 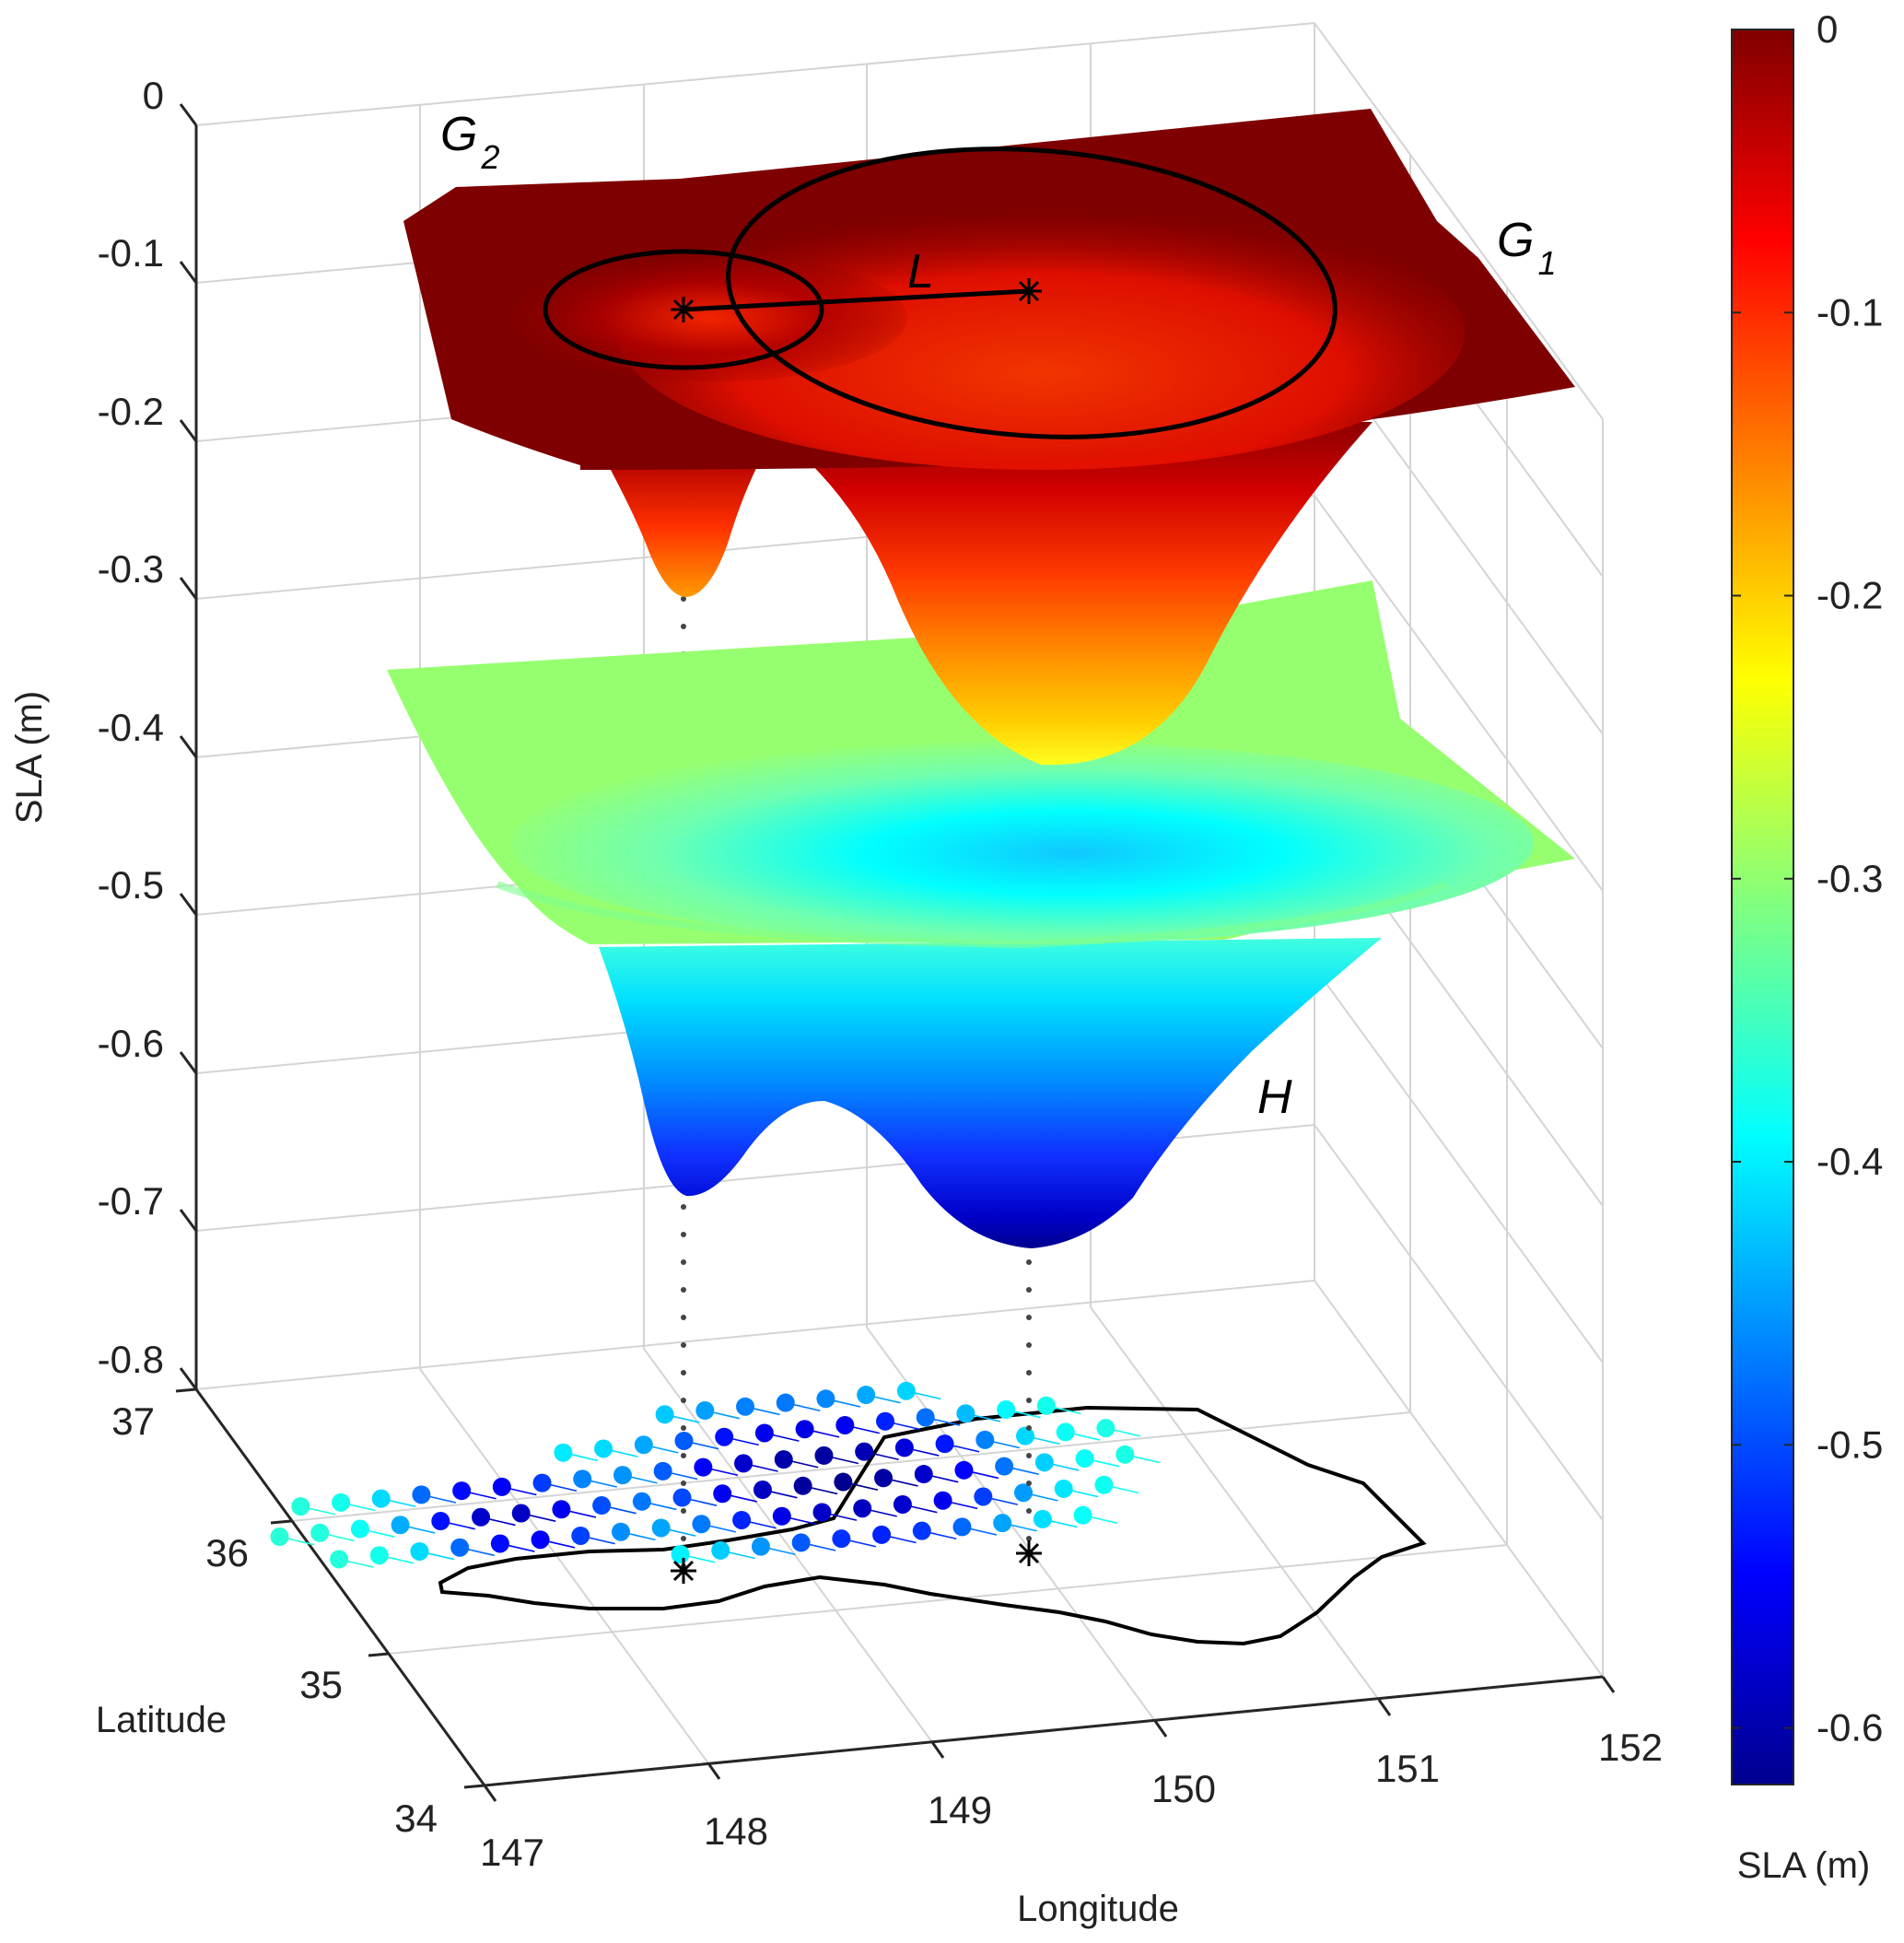 What do you see at coordinates (856, 300) in the screenshot?
I see `l-connector` at bounding box center [856, 300].